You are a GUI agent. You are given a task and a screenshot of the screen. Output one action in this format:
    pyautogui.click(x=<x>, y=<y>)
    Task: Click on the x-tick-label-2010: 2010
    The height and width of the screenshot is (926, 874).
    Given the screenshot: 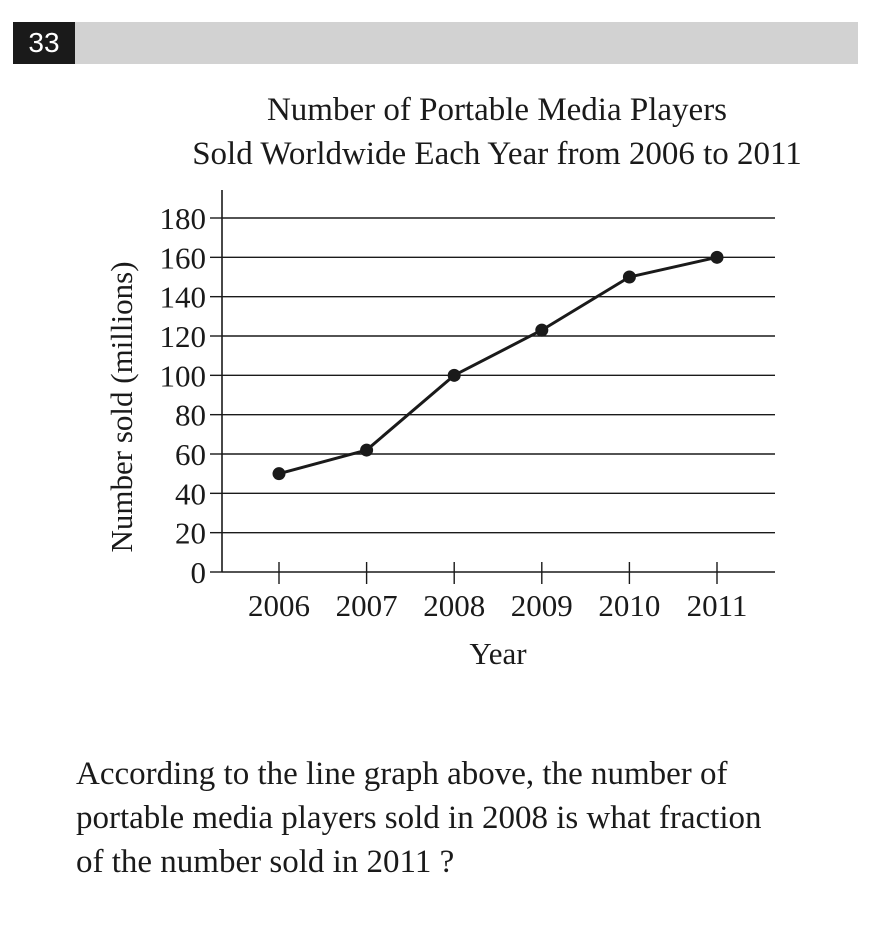 What is the action you would take?
    pyautogui.click(x=629, y=605)
    